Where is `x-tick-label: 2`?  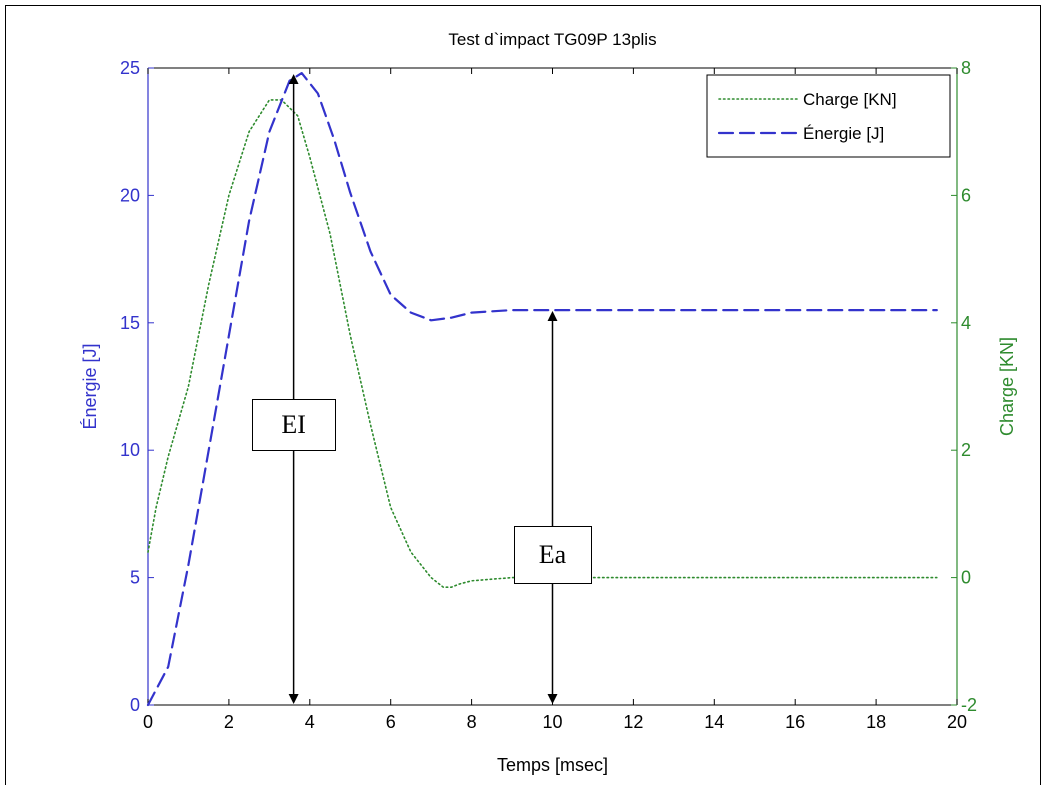
x-tick-label: 2 is located at coordinates (229, 722).